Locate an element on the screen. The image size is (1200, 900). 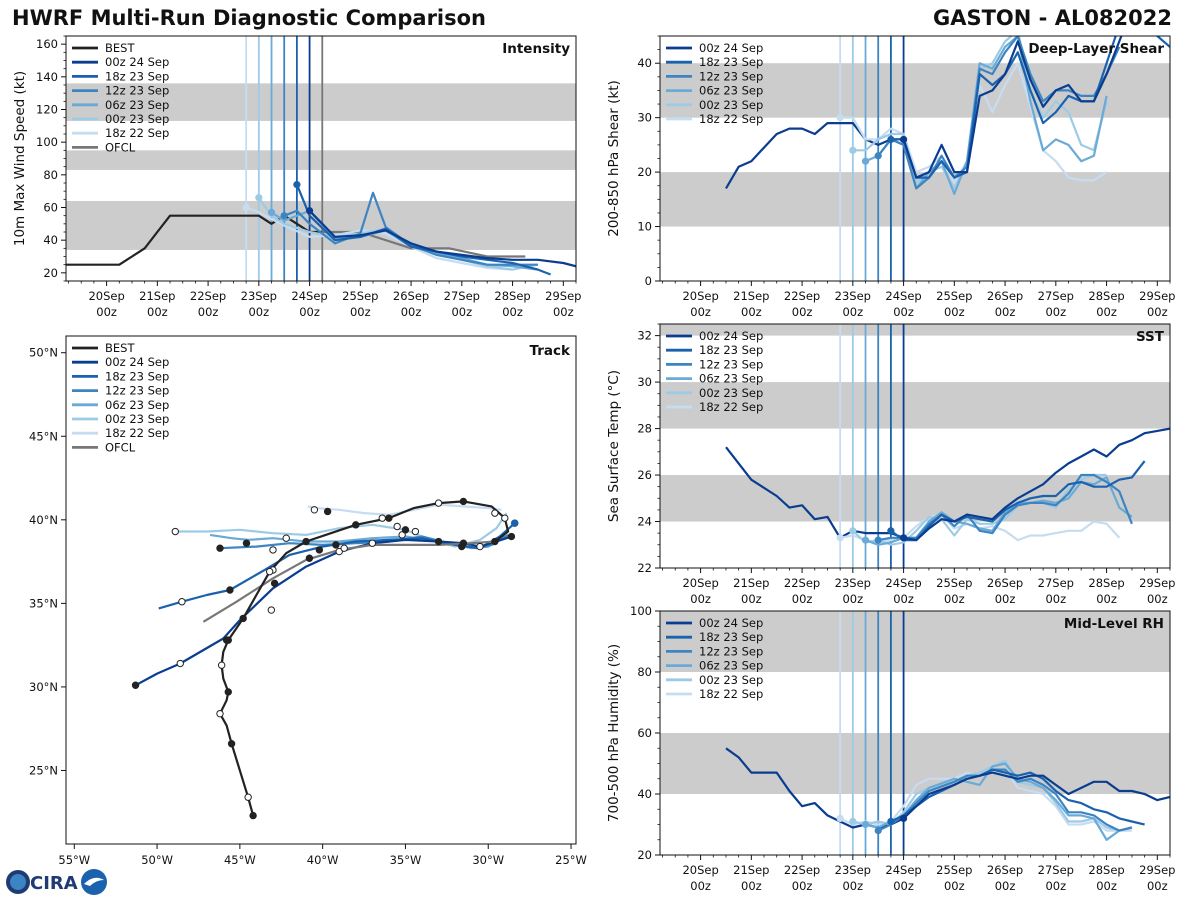
shear-xtick-label: 26Sep is located at coordinates (1005, 296).